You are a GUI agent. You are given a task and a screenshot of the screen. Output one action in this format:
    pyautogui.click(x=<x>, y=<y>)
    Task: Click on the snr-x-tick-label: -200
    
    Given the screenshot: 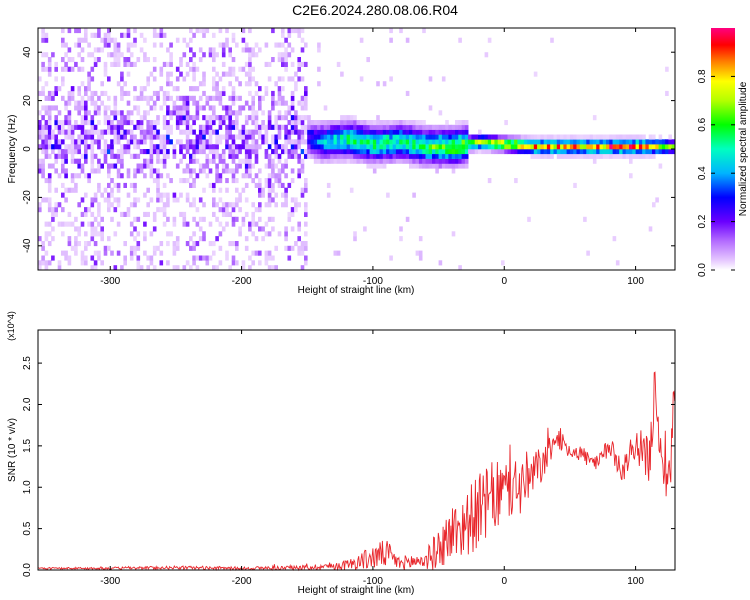 What is the action you would take?
    pyautogui.click(x=242, y=581)
    